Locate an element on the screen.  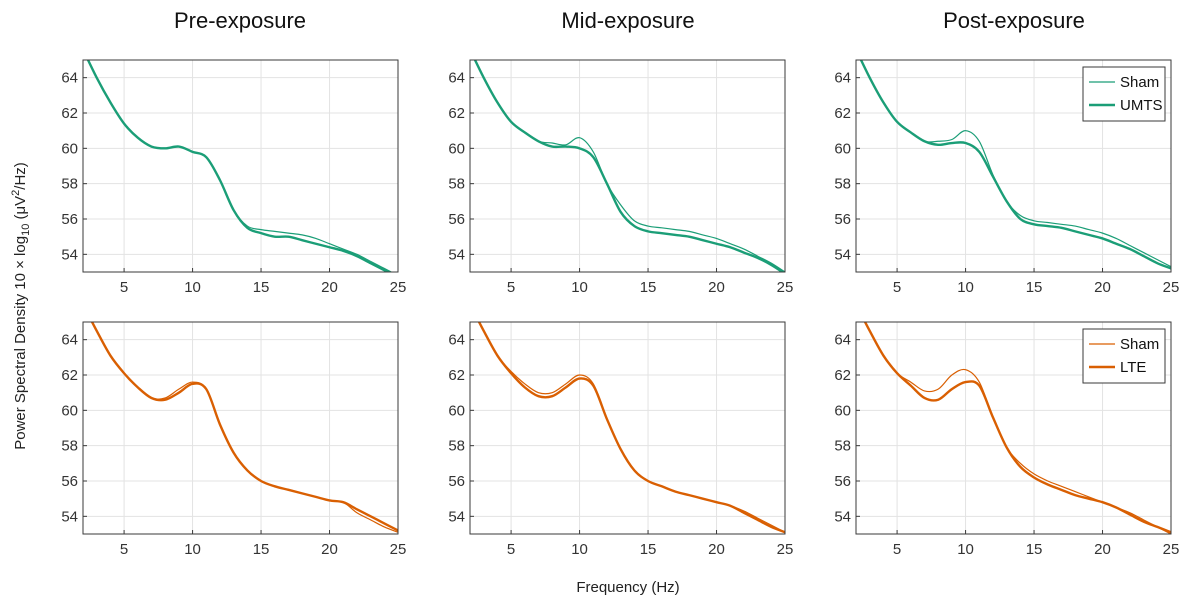
panel-1-1: 5 10 15 20 25 54 56 58 60 62 64 is located at coordinates (620, 439).